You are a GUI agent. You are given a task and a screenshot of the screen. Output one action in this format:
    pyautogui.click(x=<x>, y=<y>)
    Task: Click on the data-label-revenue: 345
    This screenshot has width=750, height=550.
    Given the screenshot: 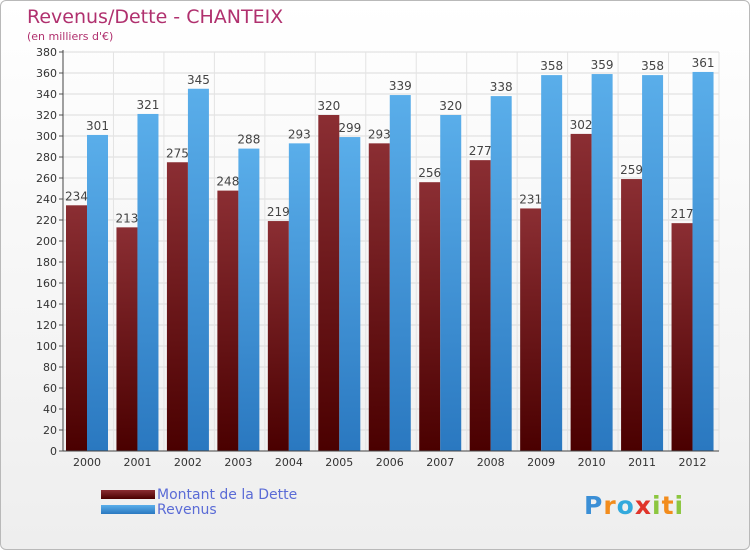 What is the action you would take?
    pyautogui.click(x=198, y=80)
    